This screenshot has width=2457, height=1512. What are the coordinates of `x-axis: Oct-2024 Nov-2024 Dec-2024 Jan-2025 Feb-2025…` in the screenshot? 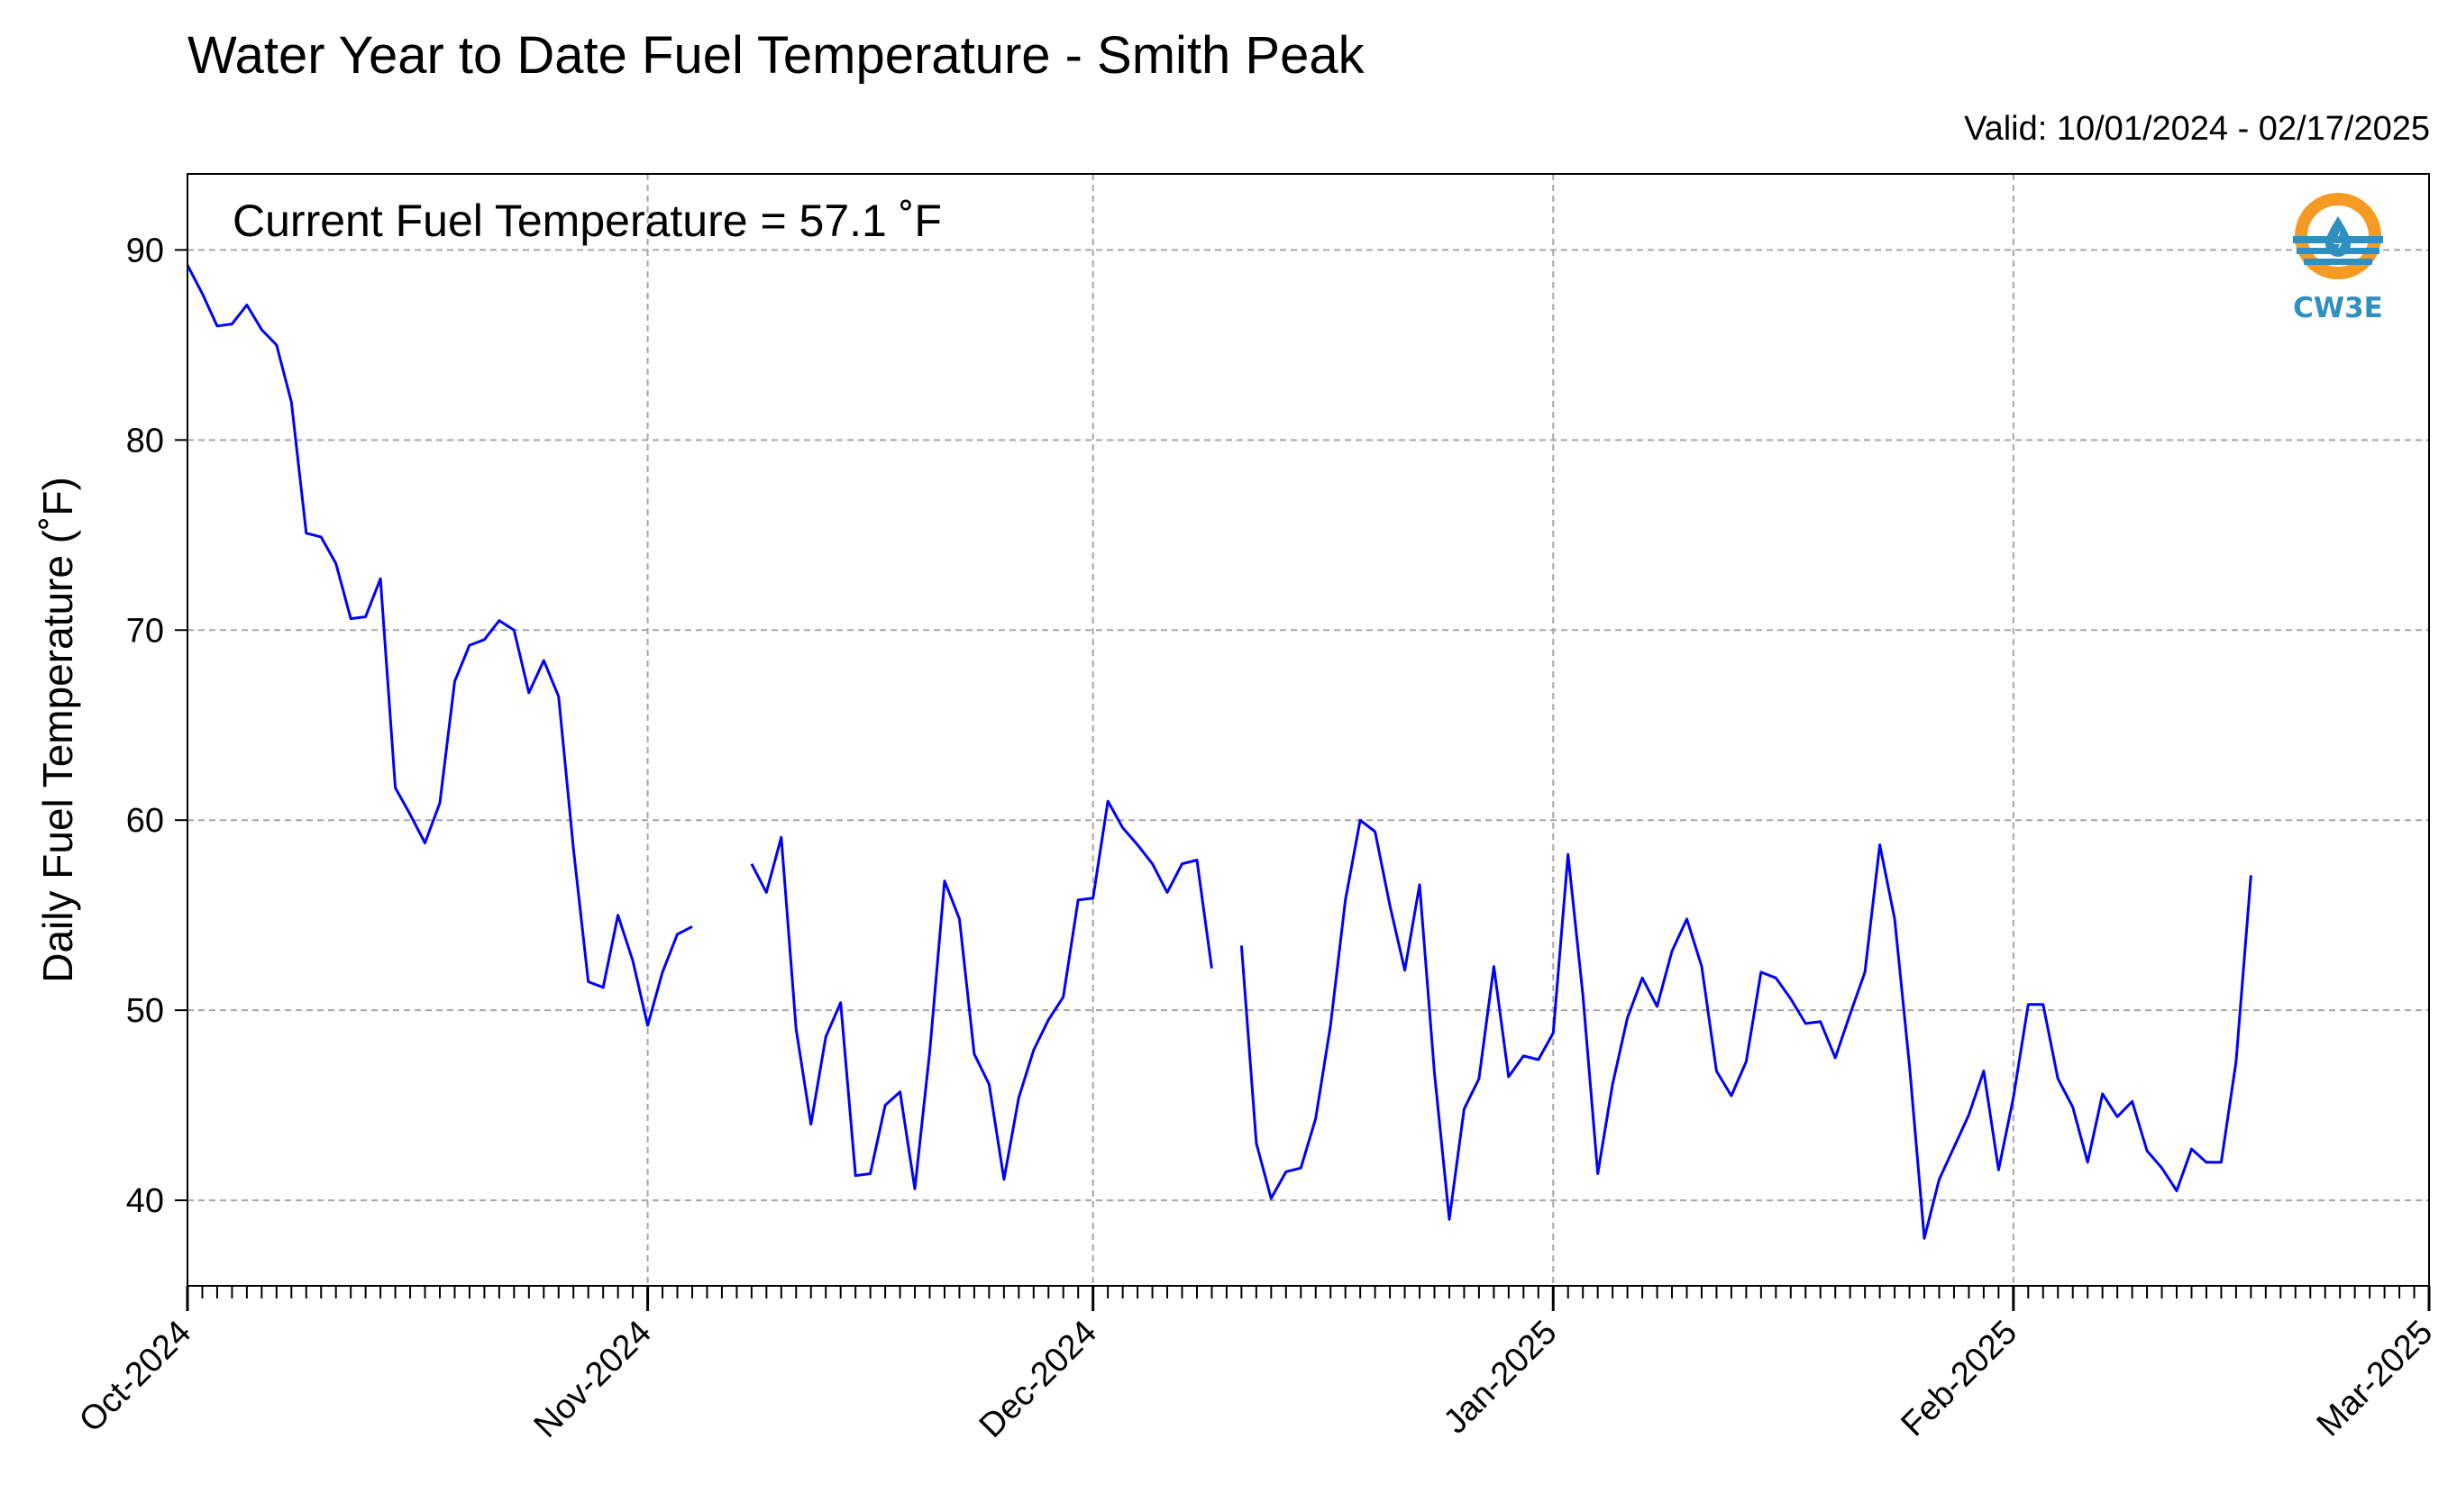 It's located at (1256, 1365).